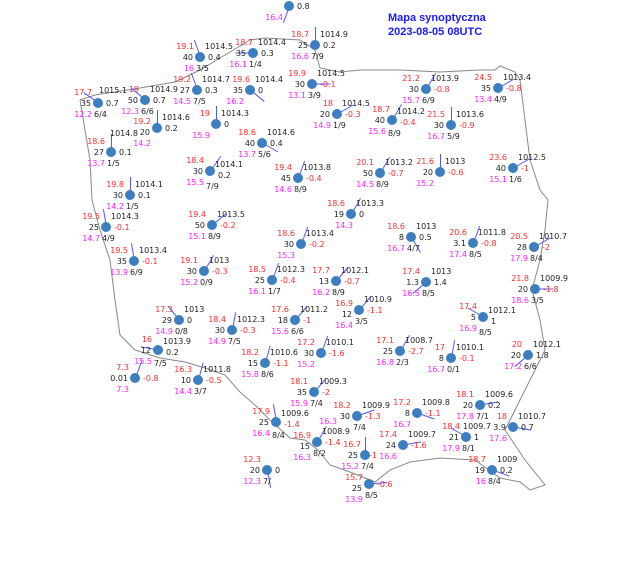  Describe the element at coordinates (498, 179) in the screenshot. I see `station-dew-point: 15.1` at that location.